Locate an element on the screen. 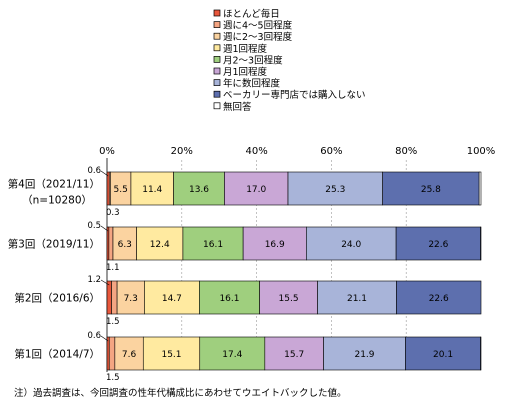 Image resolution: width=514 pixels, height=408 pixels. callout-leader-top-r3 is located at coordinates (104, 338).